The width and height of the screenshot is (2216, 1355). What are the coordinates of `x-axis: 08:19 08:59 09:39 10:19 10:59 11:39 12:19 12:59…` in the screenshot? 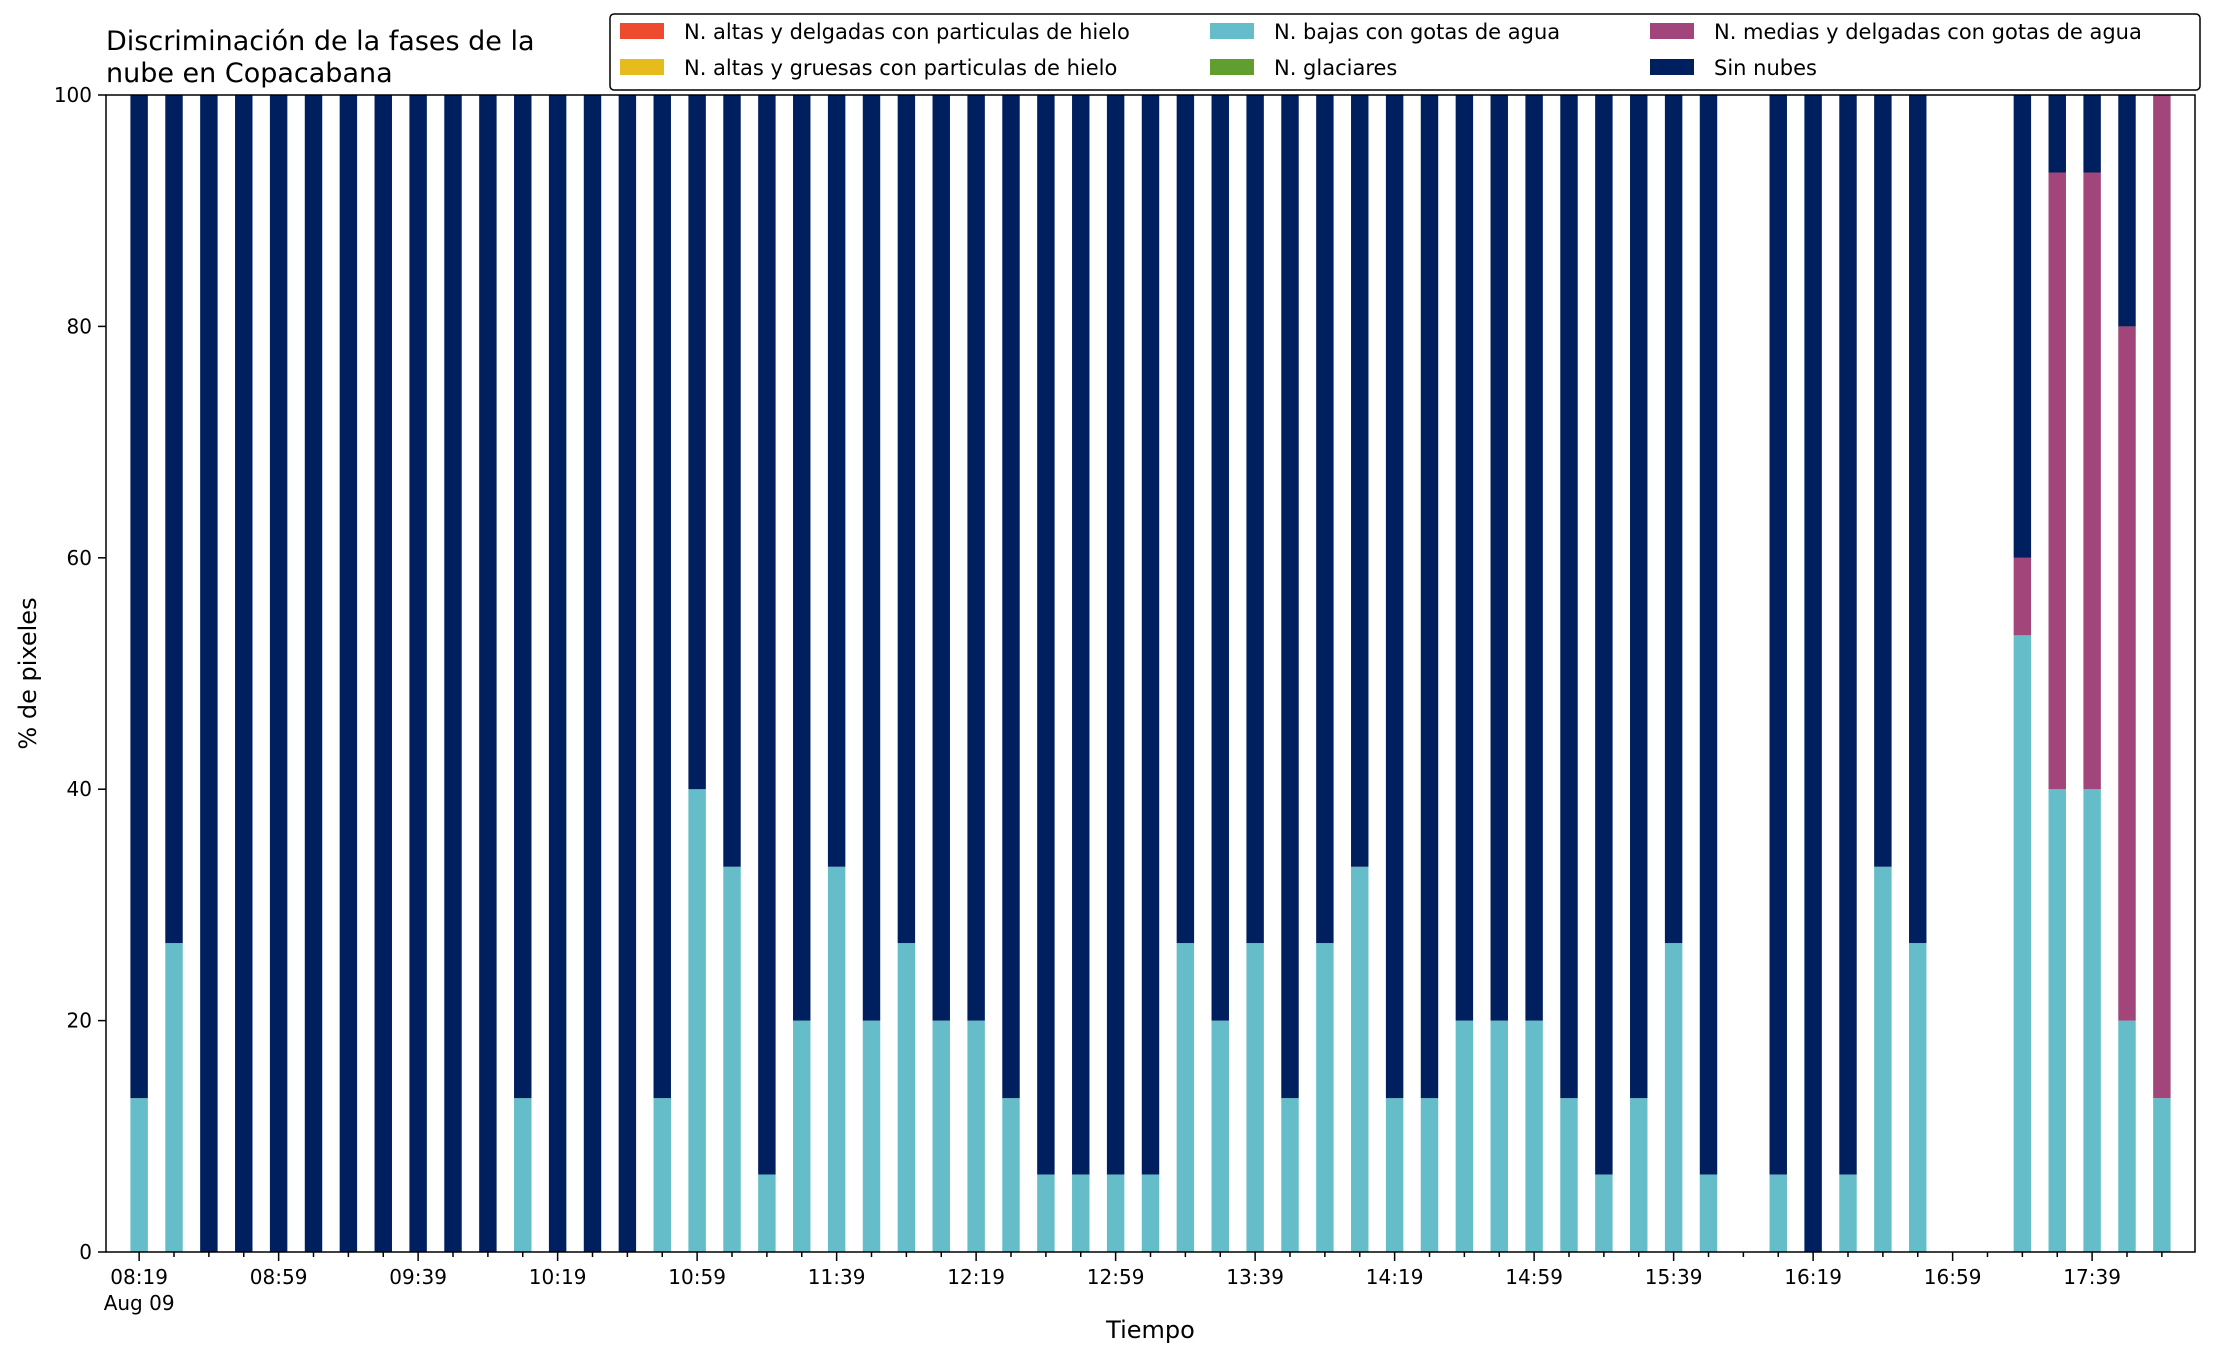 It's located at (1133, 1283).